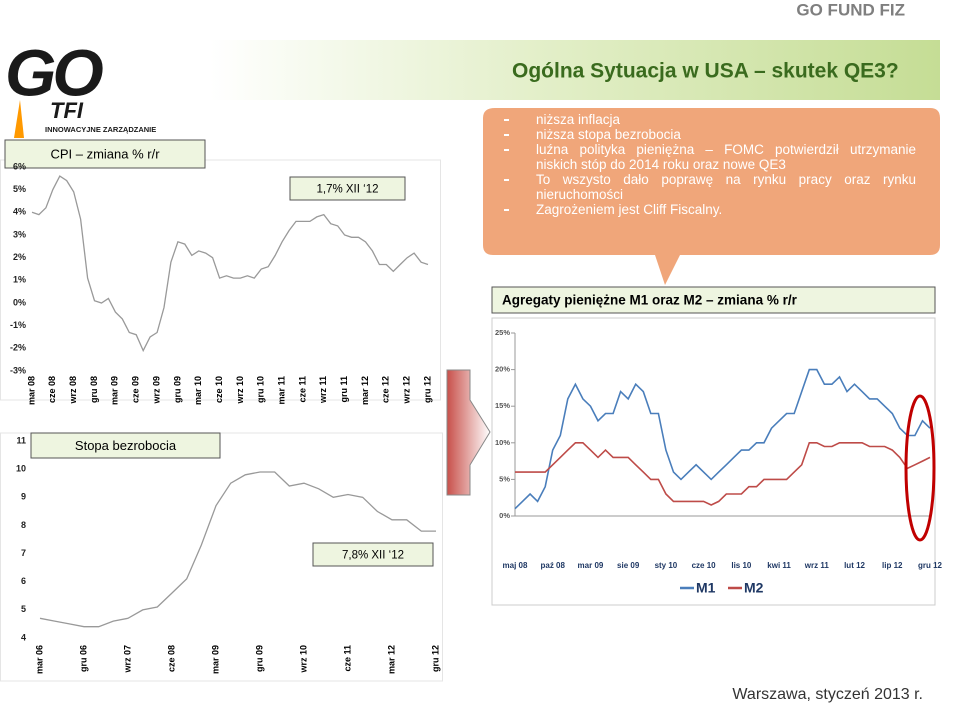  Describe the element at coordinates (23, 525) in the screenshot. I see `y-tick-label: 8` at that location.